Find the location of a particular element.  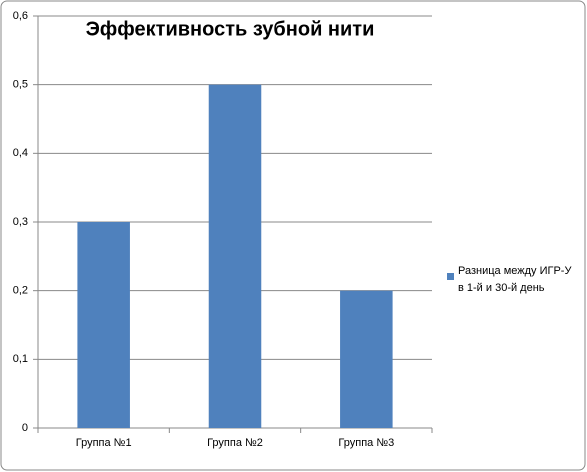

y-tick-label: 0,3 is located at coordinates (20, 222).